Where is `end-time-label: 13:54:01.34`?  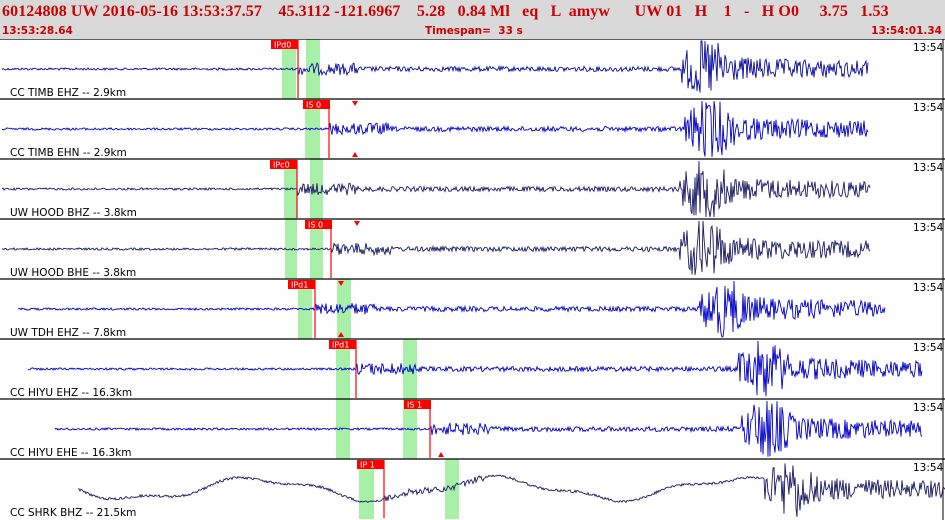 end-time-label: 13:54:01.34 is located at coordinates (906, 31).